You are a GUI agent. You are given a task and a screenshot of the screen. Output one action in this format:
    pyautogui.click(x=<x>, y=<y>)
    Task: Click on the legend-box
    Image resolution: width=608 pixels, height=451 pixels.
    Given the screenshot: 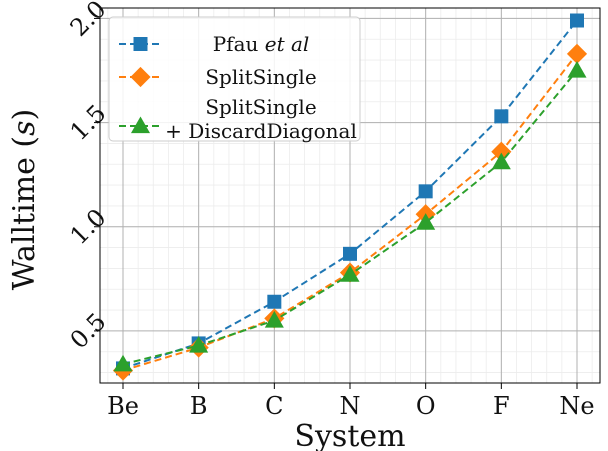 What is the action you would take?
    pyautogui.click(x=234, y=79)
    